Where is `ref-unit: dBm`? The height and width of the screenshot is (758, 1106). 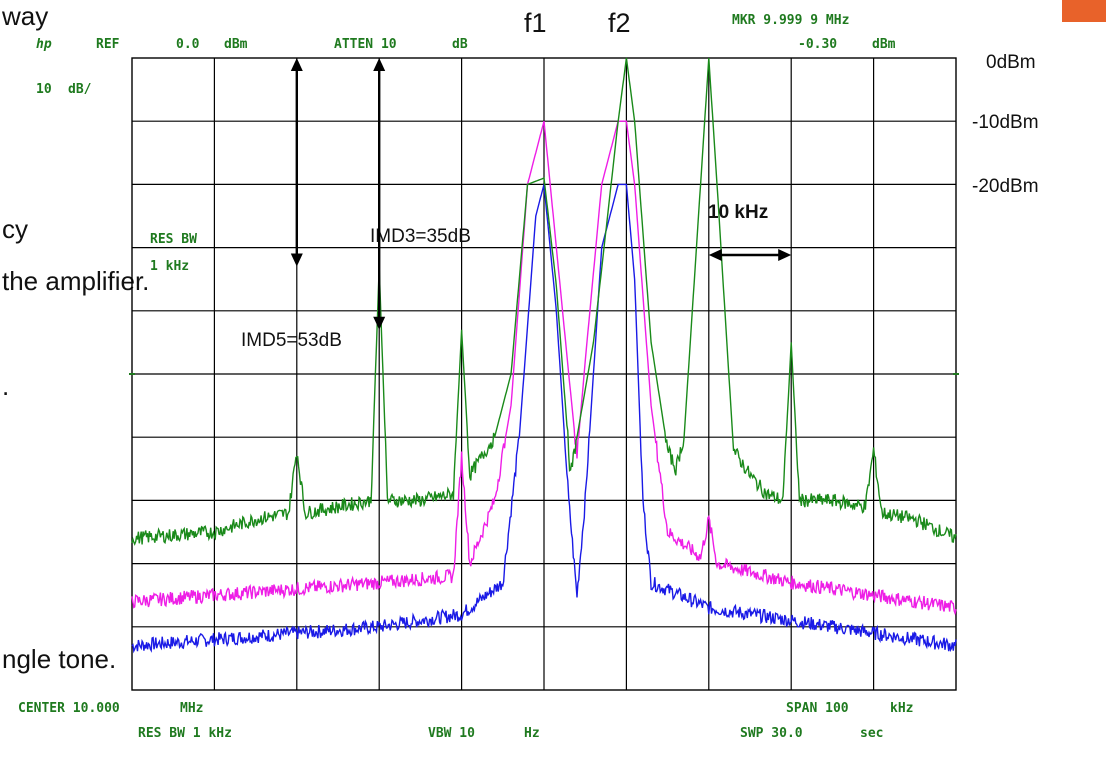 ref-unit: dBm is located at coordinates (236, 44).